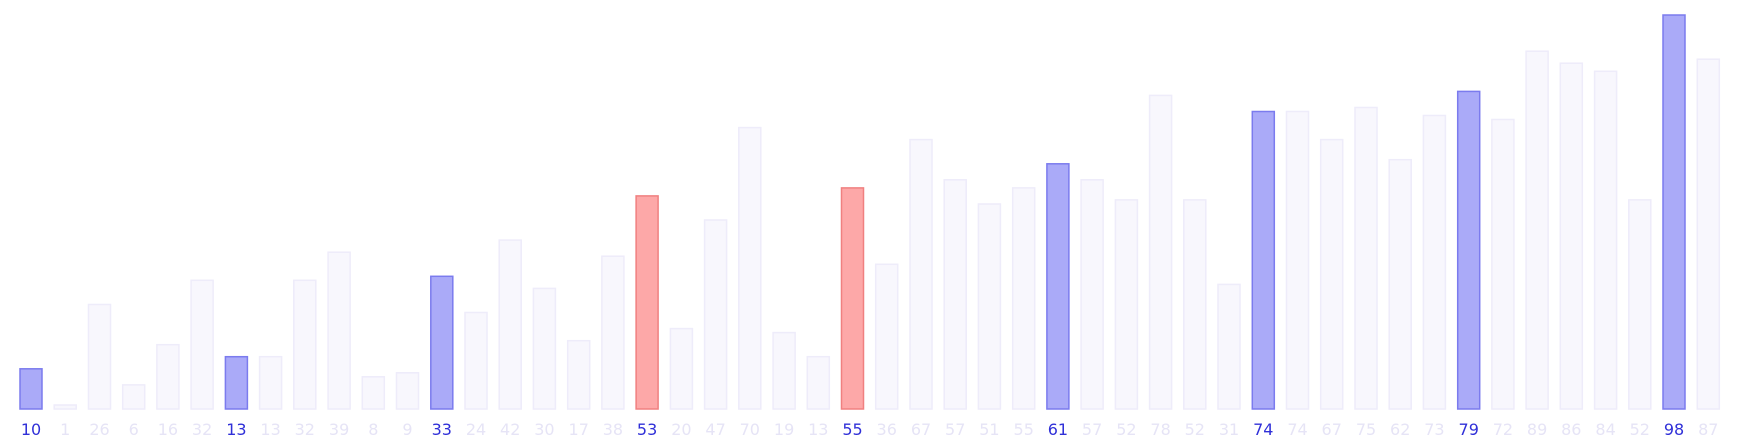 This screenshot has height=442, width=1740. What do you see at coordinates (305, 429) in the screenshot?
I see `tick-label-8: 32` at bounding box center [305, 429].